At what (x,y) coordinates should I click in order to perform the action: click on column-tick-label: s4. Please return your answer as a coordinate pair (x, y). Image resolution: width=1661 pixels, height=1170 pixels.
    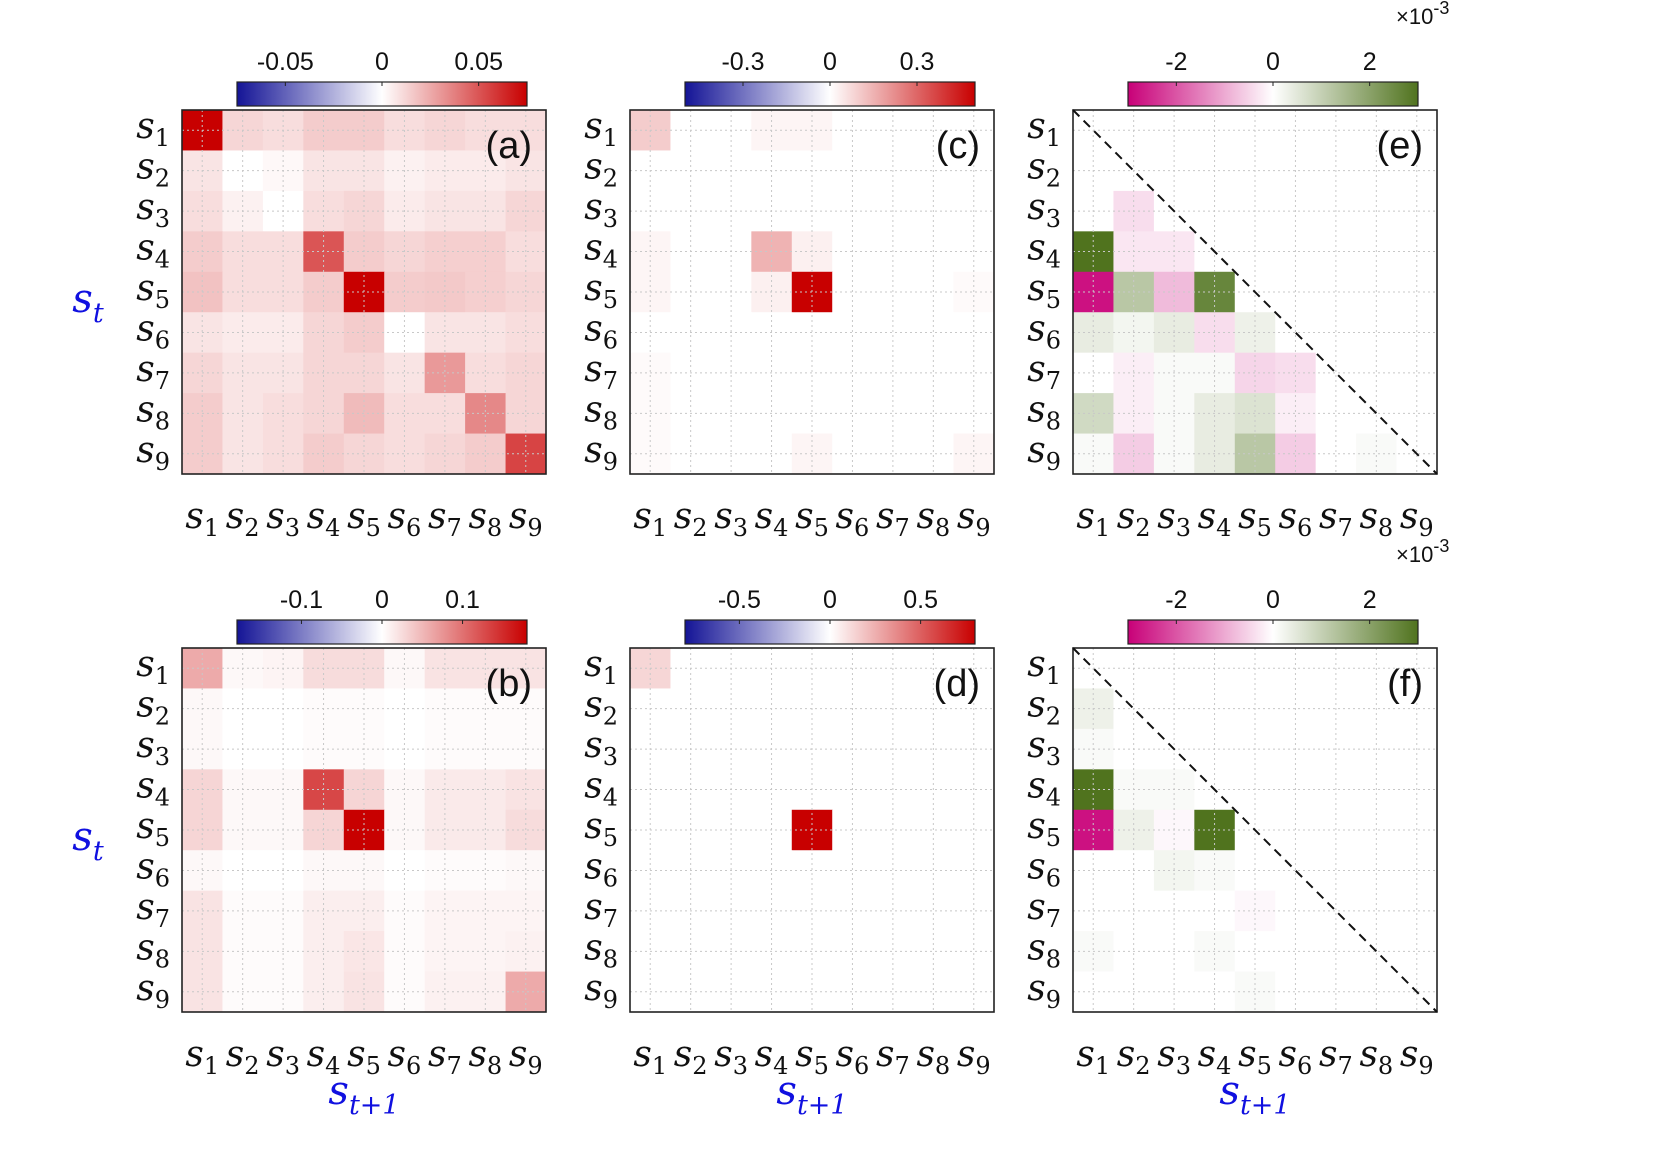
    Looking at the image, I should click on (772, 1057).